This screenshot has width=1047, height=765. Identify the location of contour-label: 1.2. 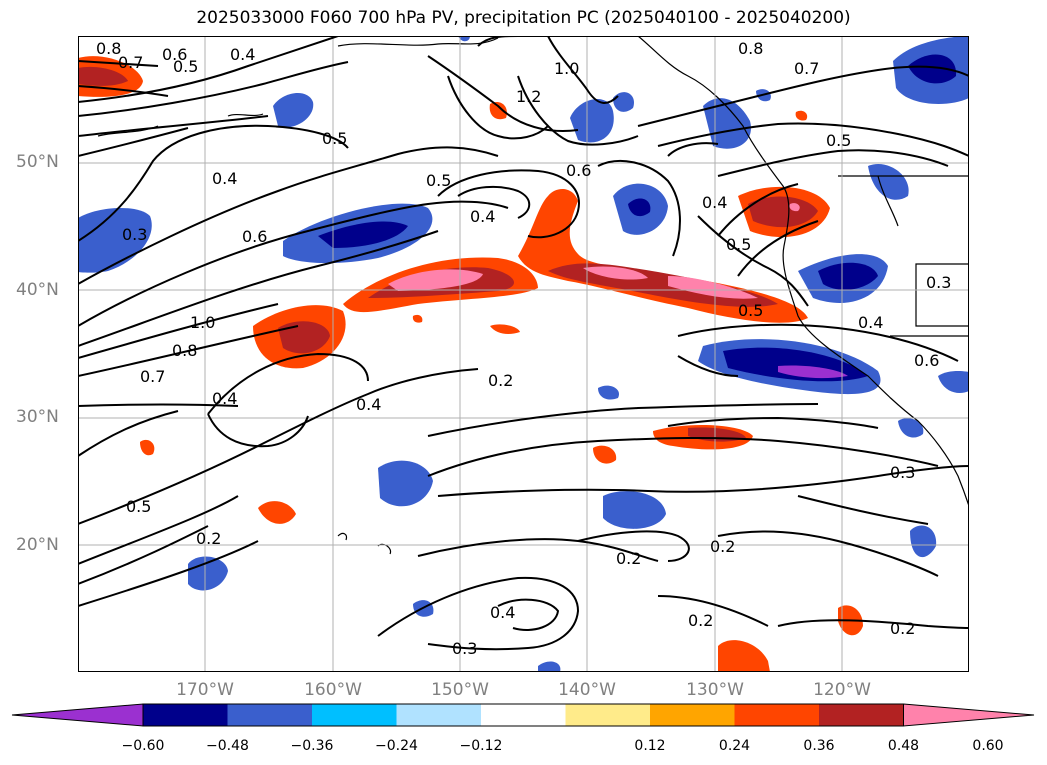
(528, 96).